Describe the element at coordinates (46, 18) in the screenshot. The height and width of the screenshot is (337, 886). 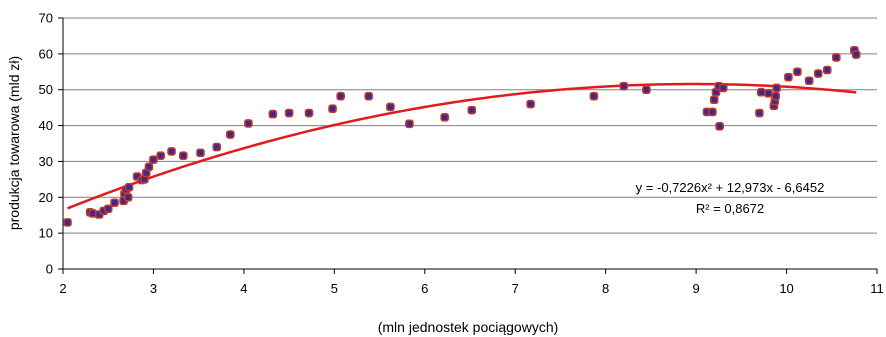
I see `y-tick-label: 70` at that location.